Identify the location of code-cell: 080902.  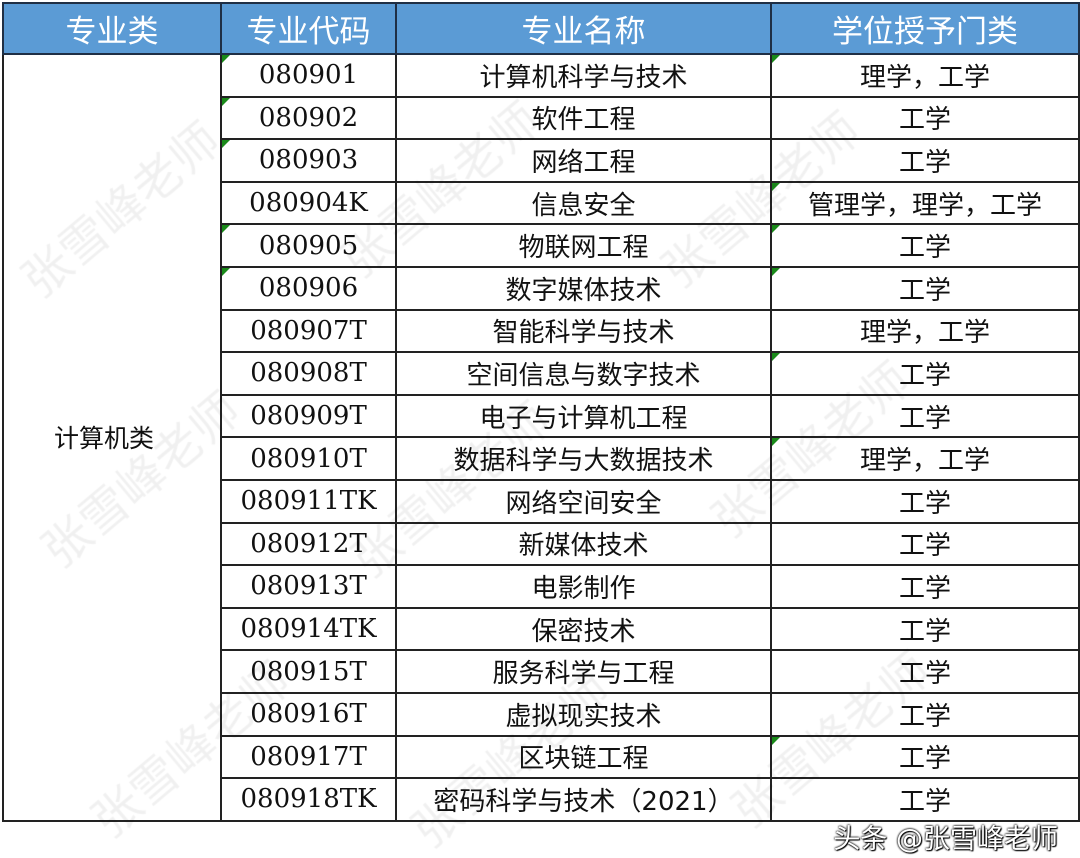
(308, 118).